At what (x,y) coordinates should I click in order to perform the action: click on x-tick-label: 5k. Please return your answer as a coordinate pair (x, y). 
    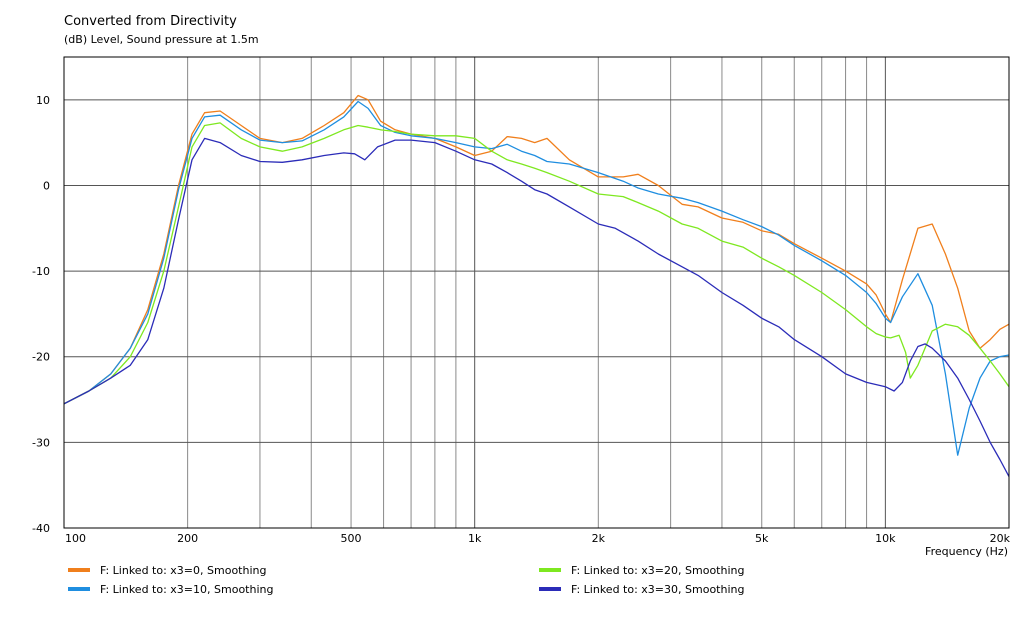
    Looking at the image, I should click on (762, 538).